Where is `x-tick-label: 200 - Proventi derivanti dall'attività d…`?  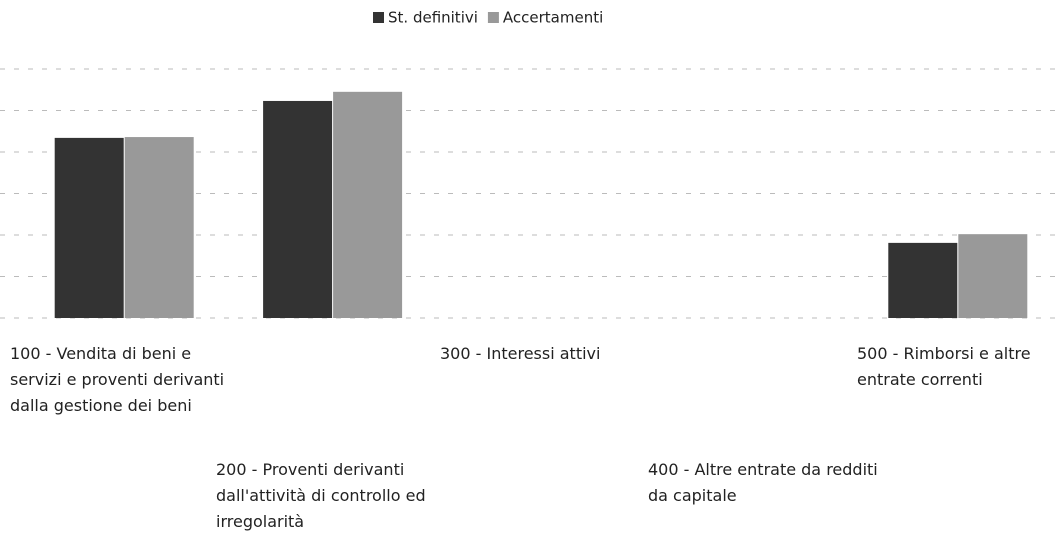
x-tick-label: 200 - Proventi derivanti dall'attività d… is located at coordinates (321, 495).